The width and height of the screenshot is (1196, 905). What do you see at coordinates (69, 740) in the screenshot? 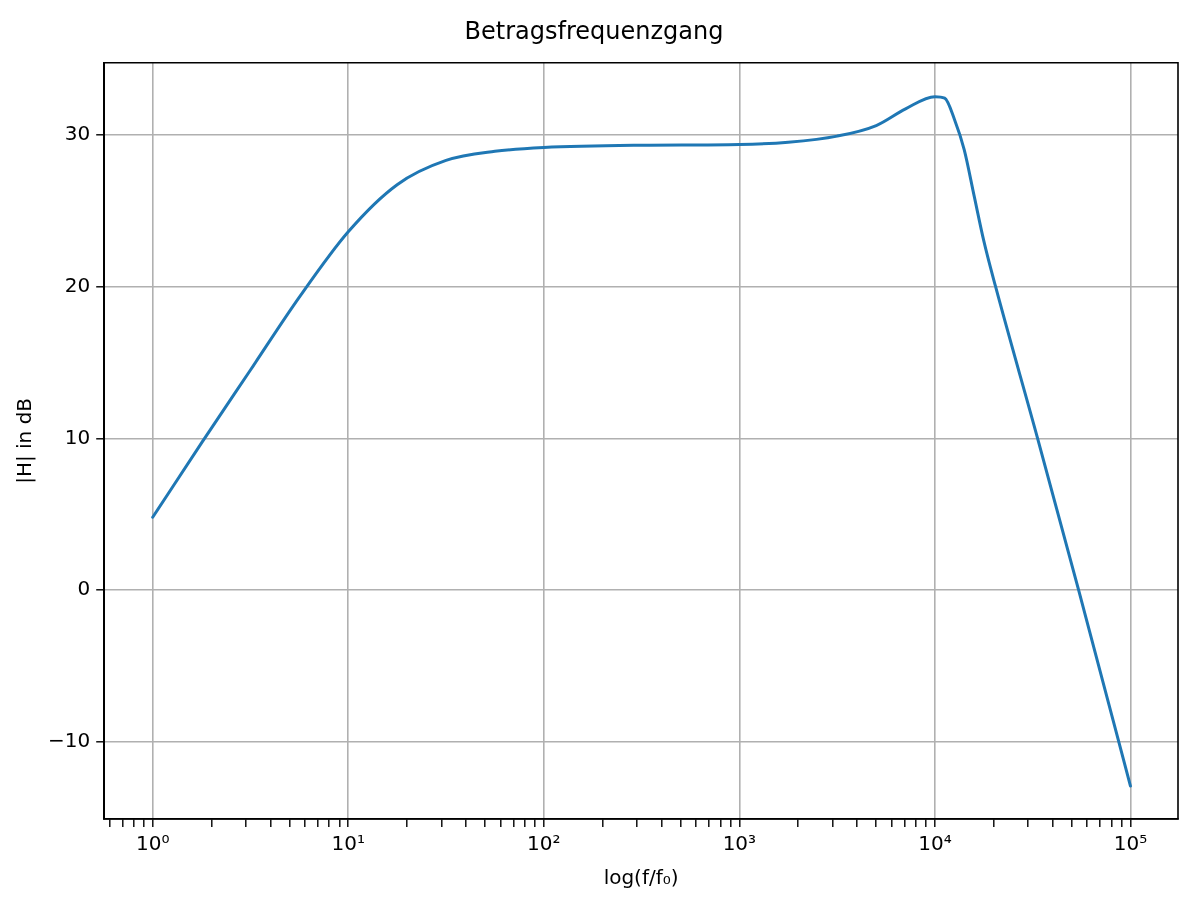
I see `y-tick-label: −10` at bounding box center [69, 740].